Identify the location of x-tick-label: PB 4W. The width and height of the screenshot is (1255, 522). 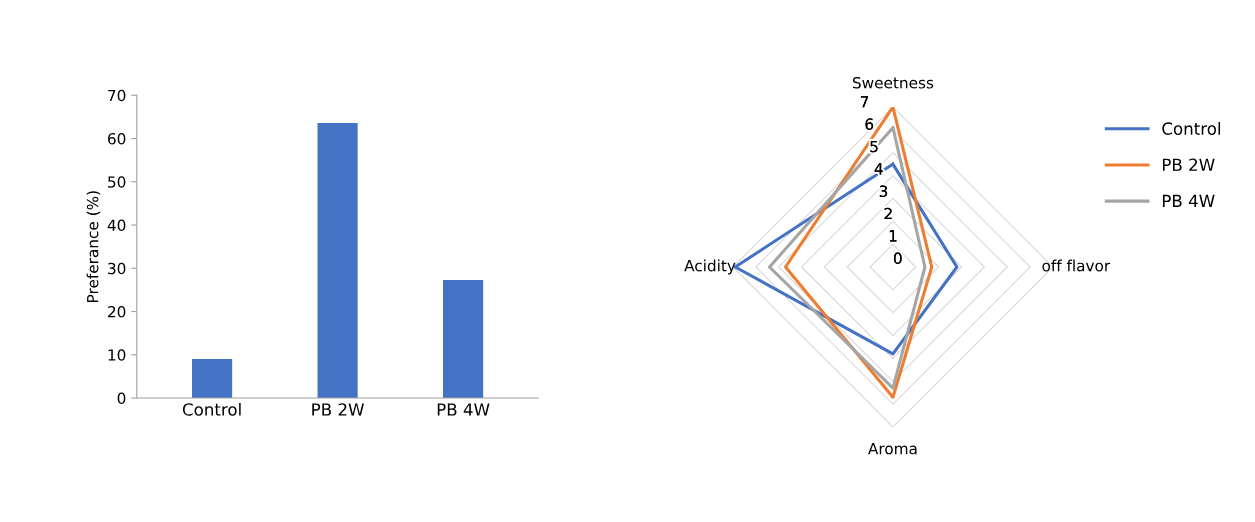
(463, 409).